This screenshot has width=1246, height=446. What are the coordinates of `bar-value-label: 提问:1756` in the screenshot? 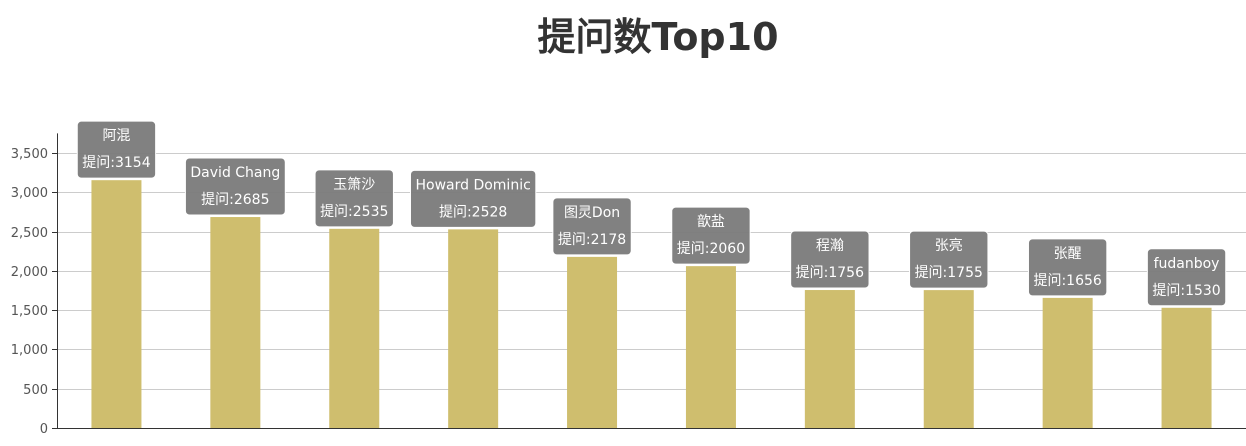 It's located at (830, 273).